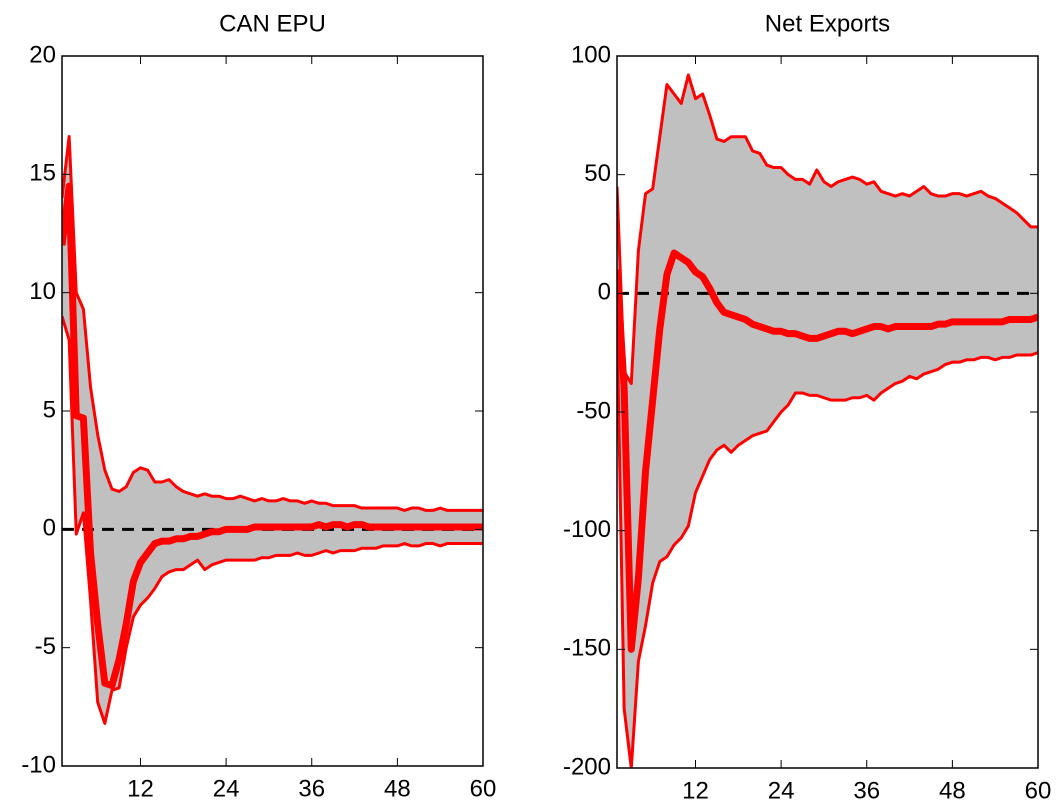 This screenshot has height=807, width=1063. I want to click on y-tick-label: 100, so click(591, 54).